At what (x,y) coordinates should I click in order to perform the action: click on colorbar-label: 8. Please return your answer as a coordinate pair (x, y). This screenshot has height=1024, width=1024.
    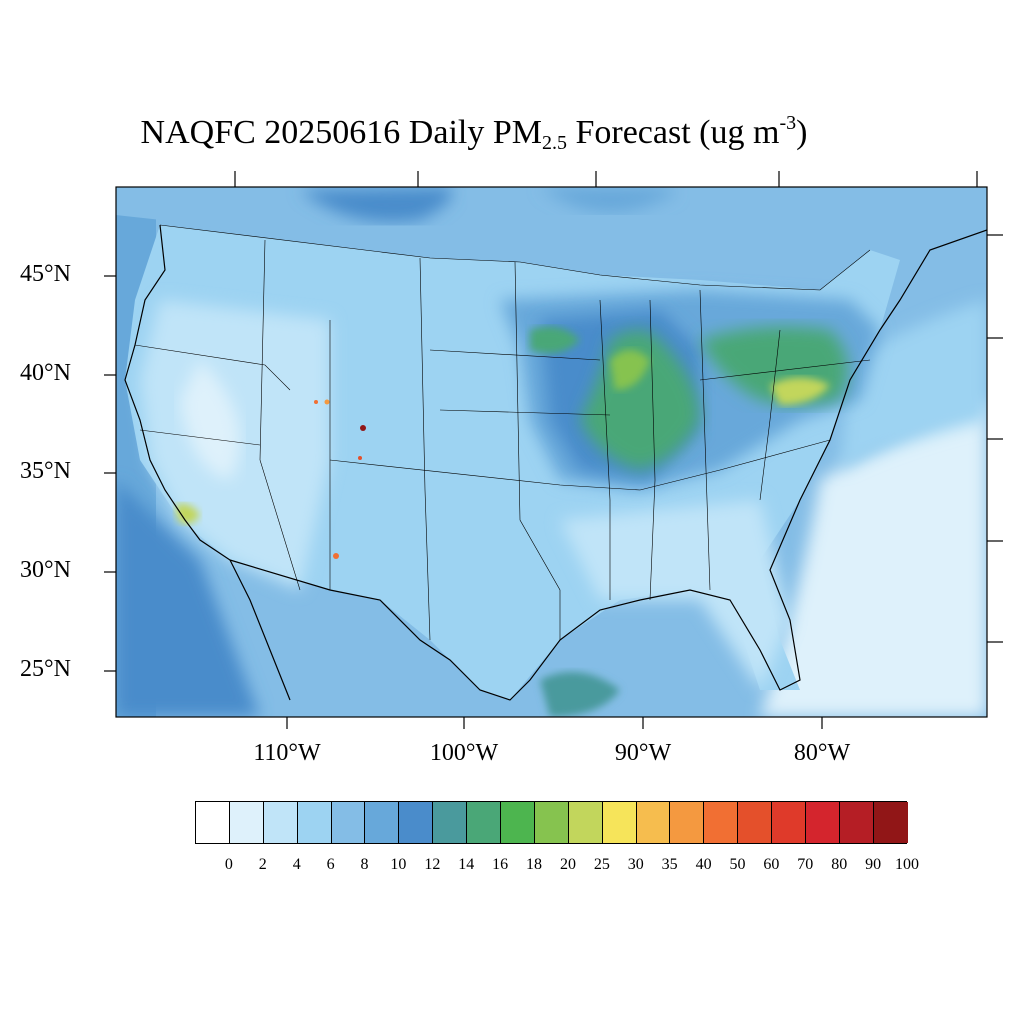
    Looking at the image, I should click on (364, 864).